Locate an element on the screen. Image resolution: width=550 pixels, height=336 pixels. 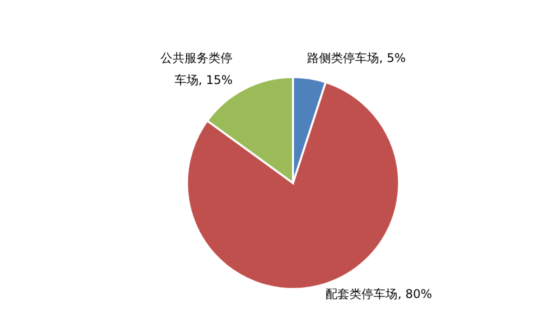
slice-label: 公共服务类停车场, 15% is located at coordinates (196, 70).